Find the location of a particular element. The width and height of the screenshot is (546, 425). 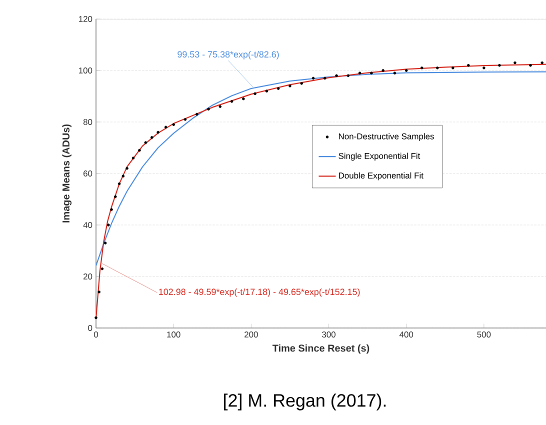

x-tick-label: 0 is located at coordinates (96, 335).